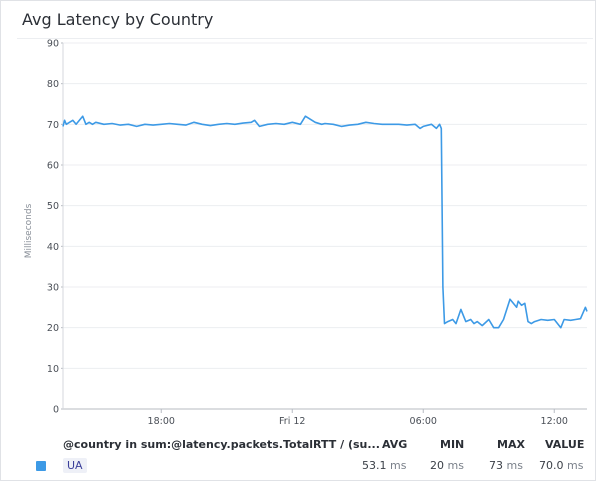 The image size is (596, 482). Describe the element at coordinates (511, 444) in the screenshot. I see `legend-header-max: MAX` at that location.